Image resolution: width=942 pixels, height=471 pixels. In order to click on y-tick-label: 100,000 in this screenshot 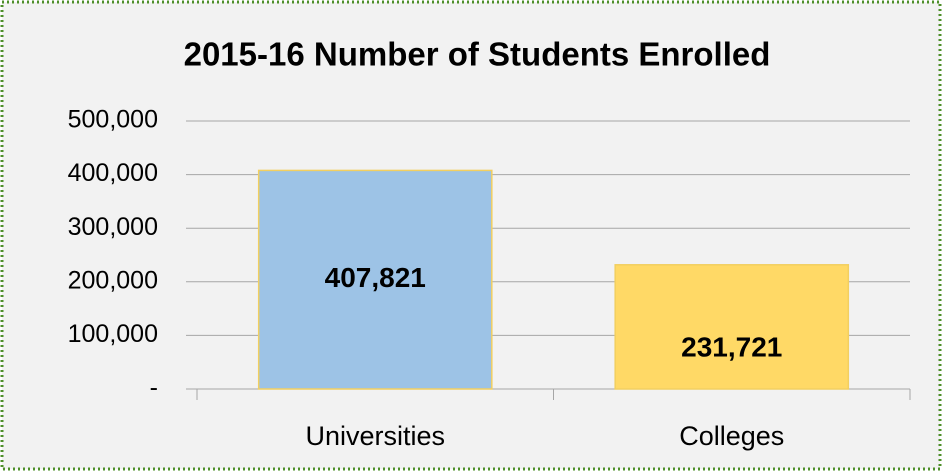, I will do `click(113, 334)`.